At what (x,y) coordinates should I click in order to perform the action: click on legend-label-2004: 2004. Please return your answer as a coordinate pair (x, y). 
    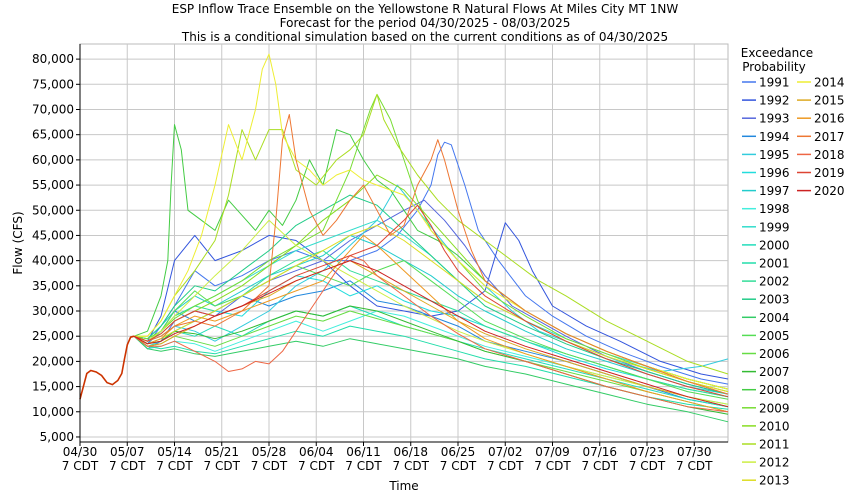
    Looking at the image, I should click on (774, 318).